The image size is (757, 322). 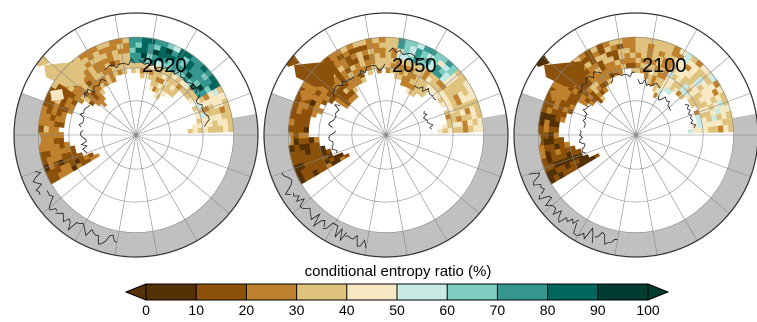 I want to click on colorbar-swatch, so click(x=573, y=292).